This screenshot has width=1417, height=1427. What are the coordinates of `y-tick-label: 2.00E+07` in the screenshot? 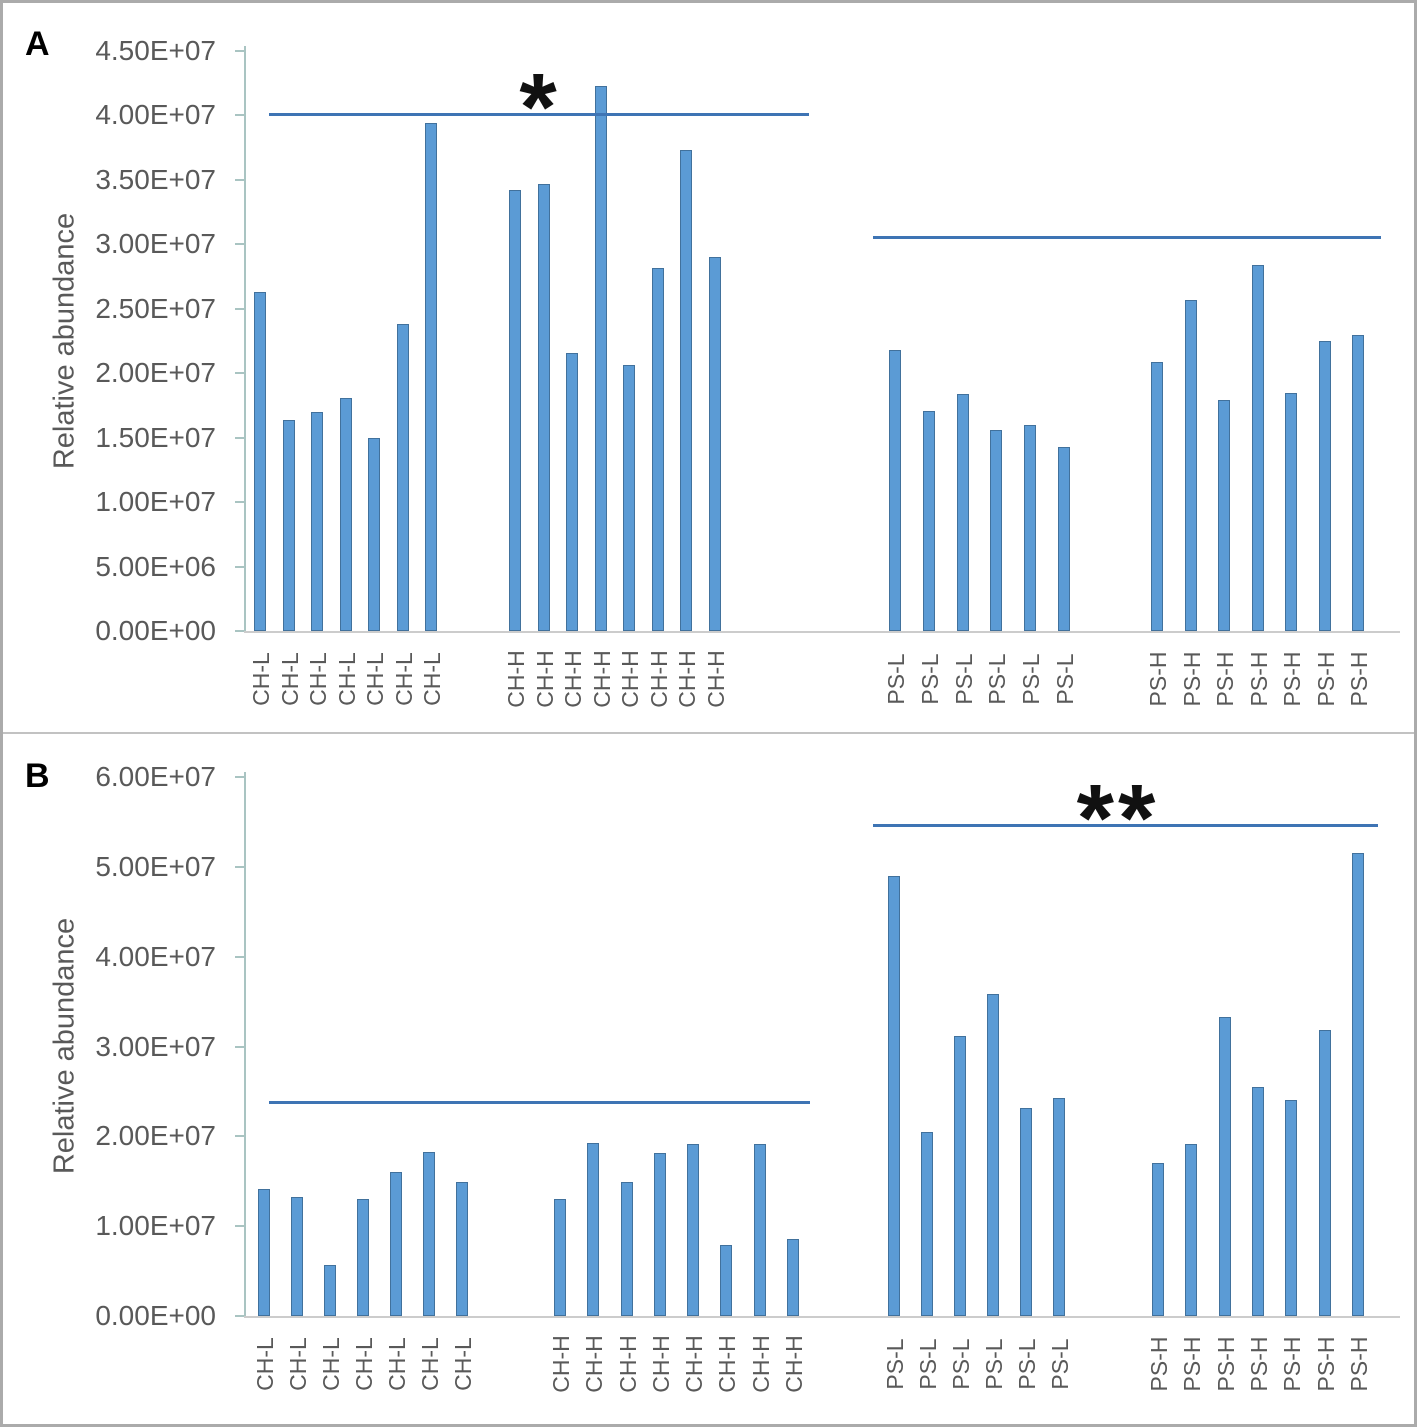 It's located at (155, 1136).